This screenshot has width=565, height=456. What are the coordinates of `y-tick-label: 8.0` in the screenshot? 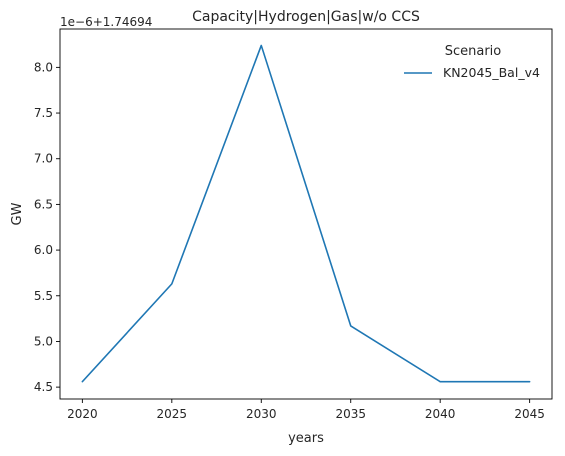 It's located at (43, 67).